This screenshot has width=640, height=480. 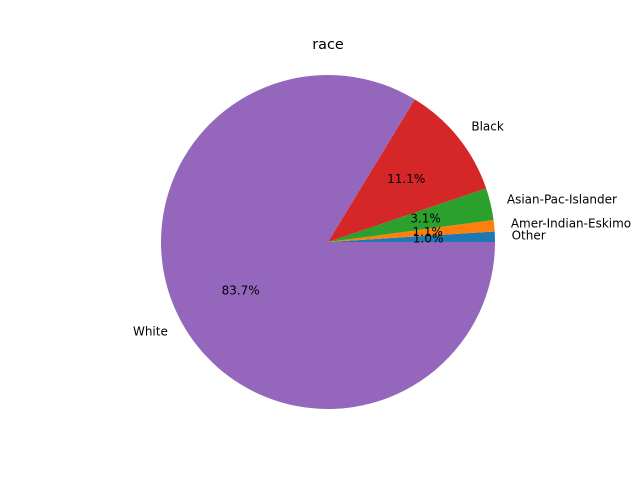 I want to click on slice-label-white: White, so click(x=150, y=332).